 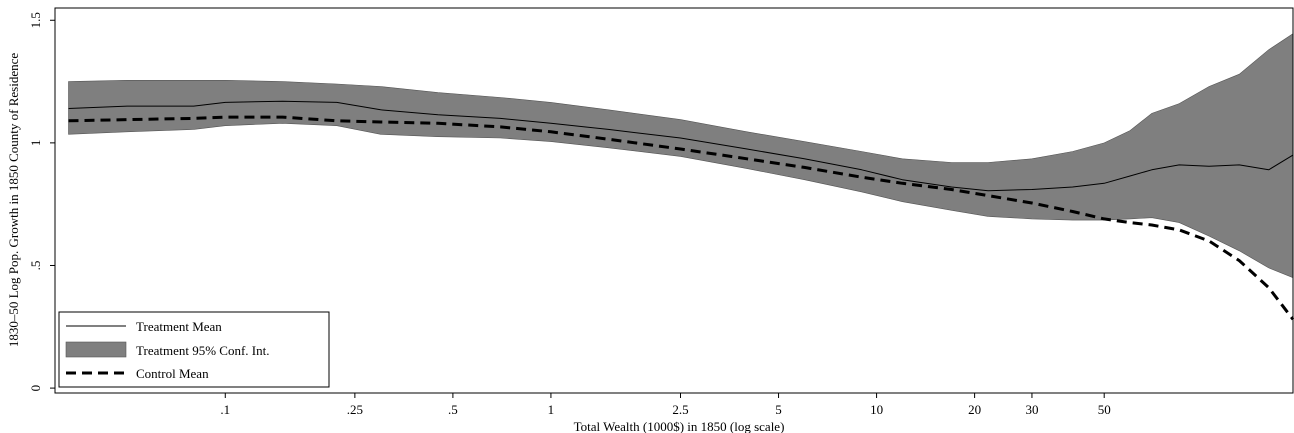 What do you see at coordinates (35, 388) in the screenshot?
I see `y-tick-label: 0` at bounding box center [35, 388].